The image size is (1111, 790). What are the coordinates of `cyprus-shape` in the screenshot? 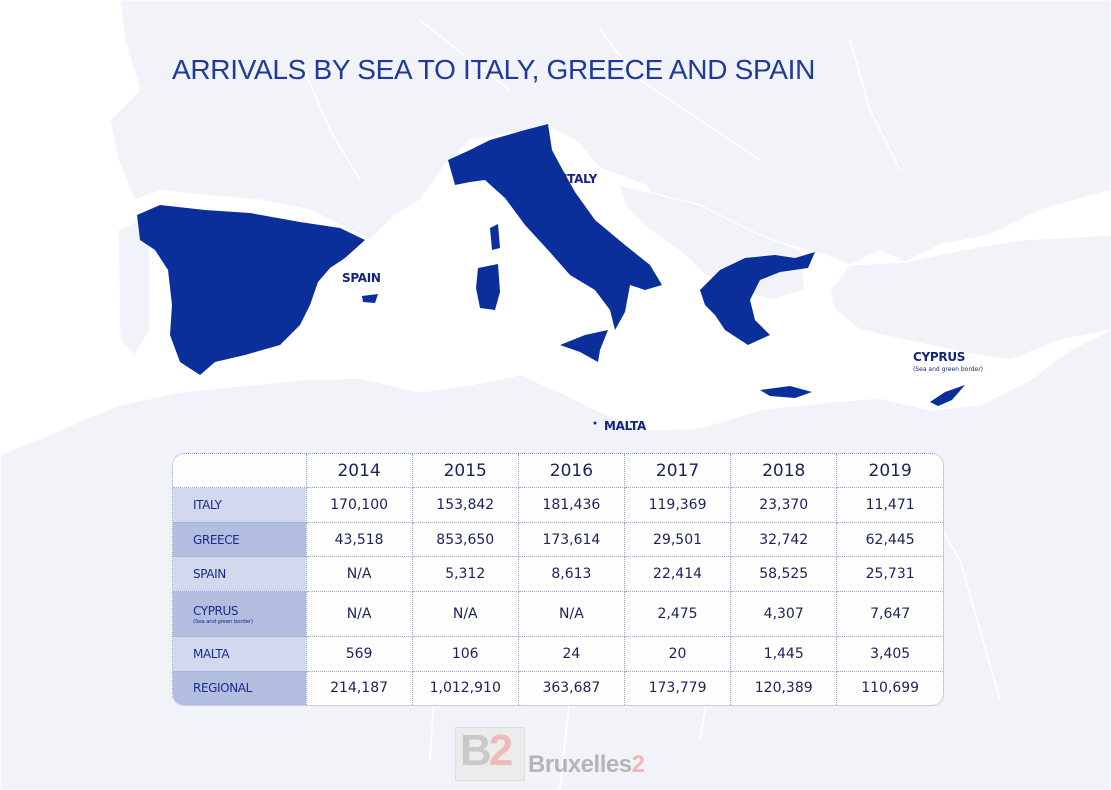 It's located at (947, 395).